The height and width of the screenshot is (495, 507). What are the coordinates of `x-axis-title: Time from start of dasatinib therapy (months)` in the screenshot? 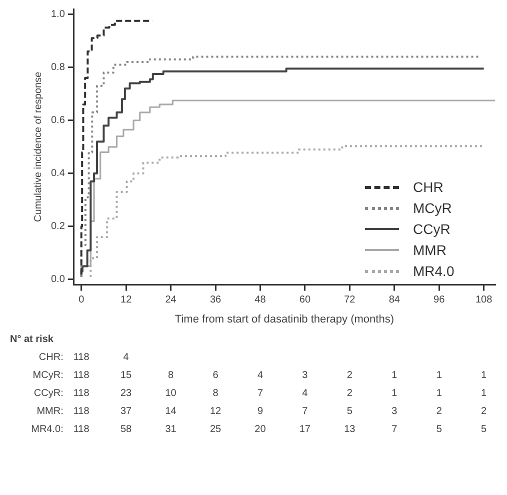 It's located at (284, 319).